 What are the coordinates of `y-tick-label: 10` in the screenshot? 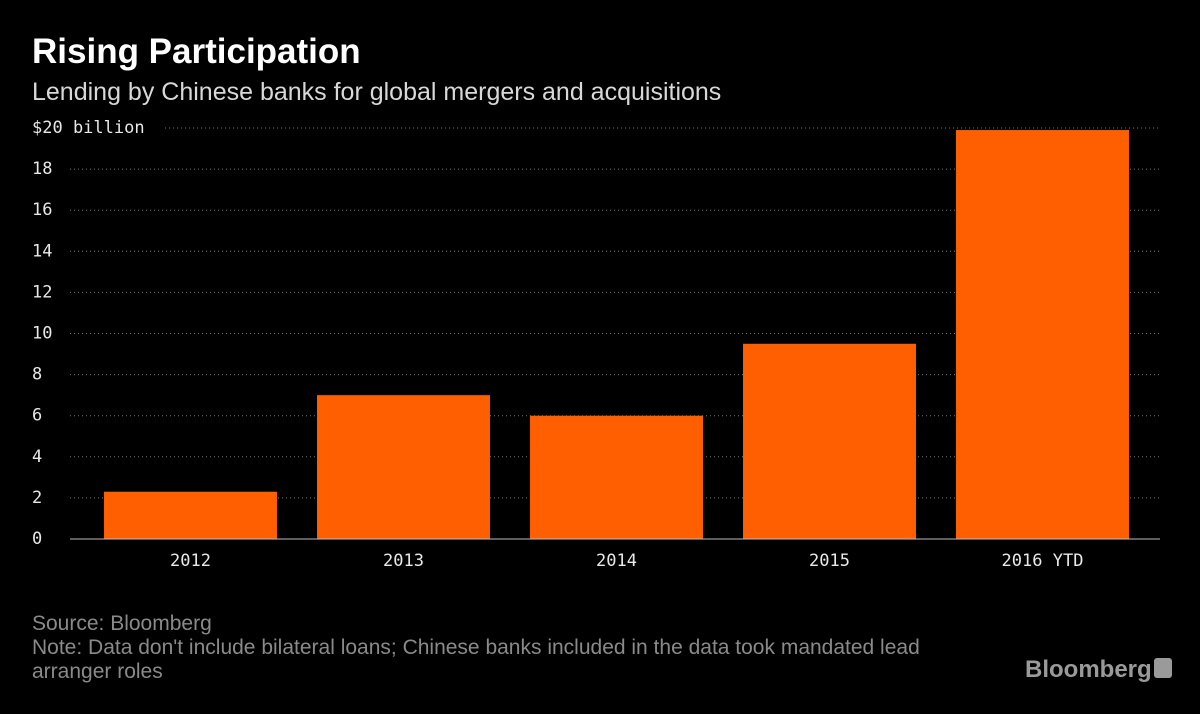 It's located at (42, 334).